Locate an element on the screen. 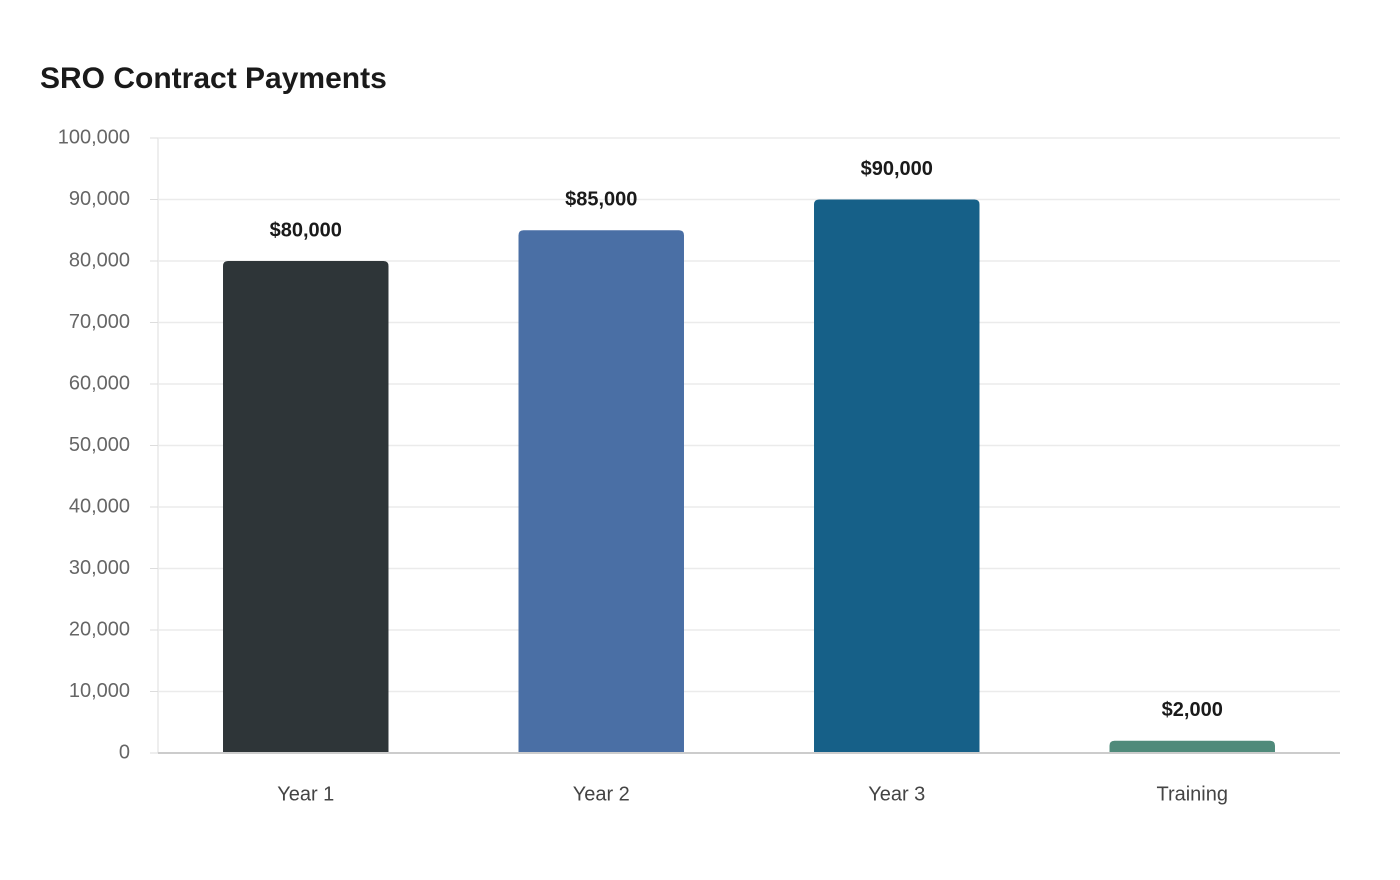 The width and height of the screenshot is (1400, 880). y-tick-label: 90,000 is located at coordinates (99, 199).